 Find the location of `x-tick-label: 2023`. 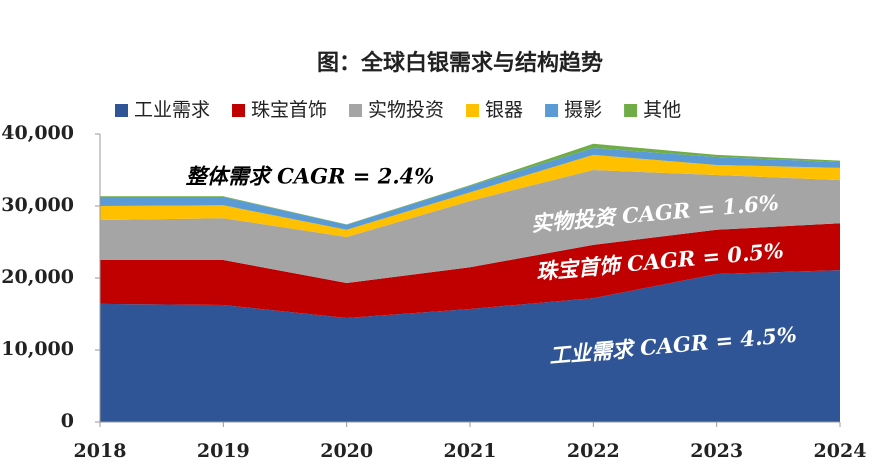

x-tick-label: 2023 is located at coordinates (716, 451).